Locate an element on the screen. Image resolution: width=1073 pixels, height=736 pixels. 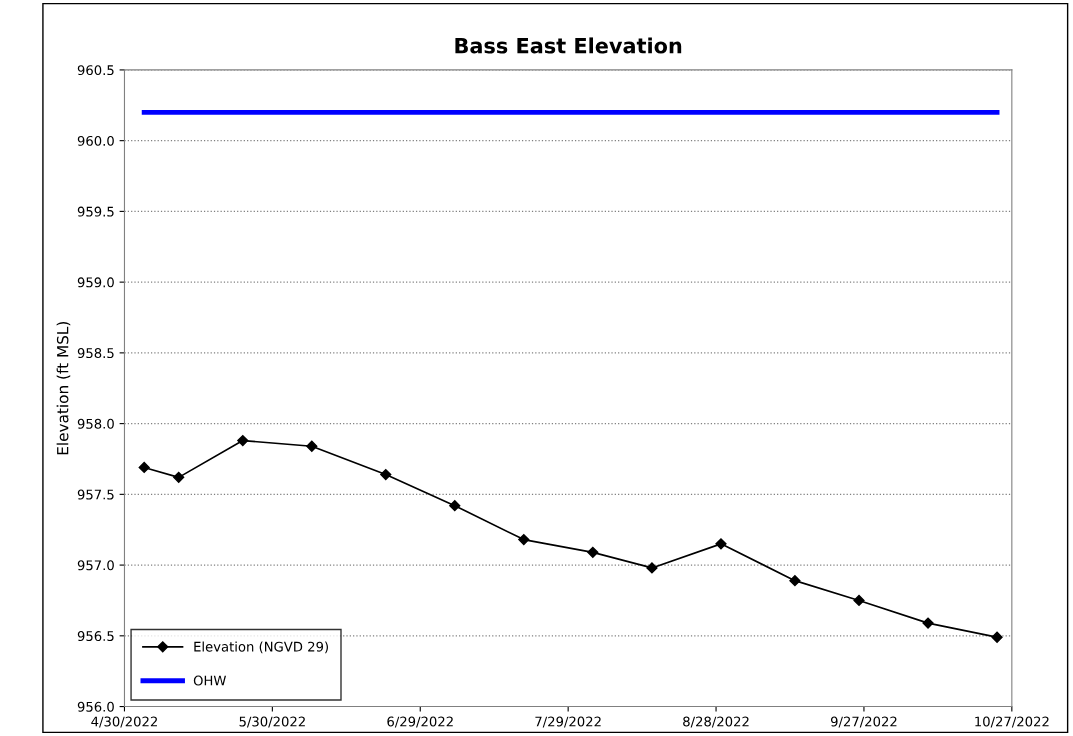
legend-label: Elevation (NGVD 29) is located at coordinates (261, 647).